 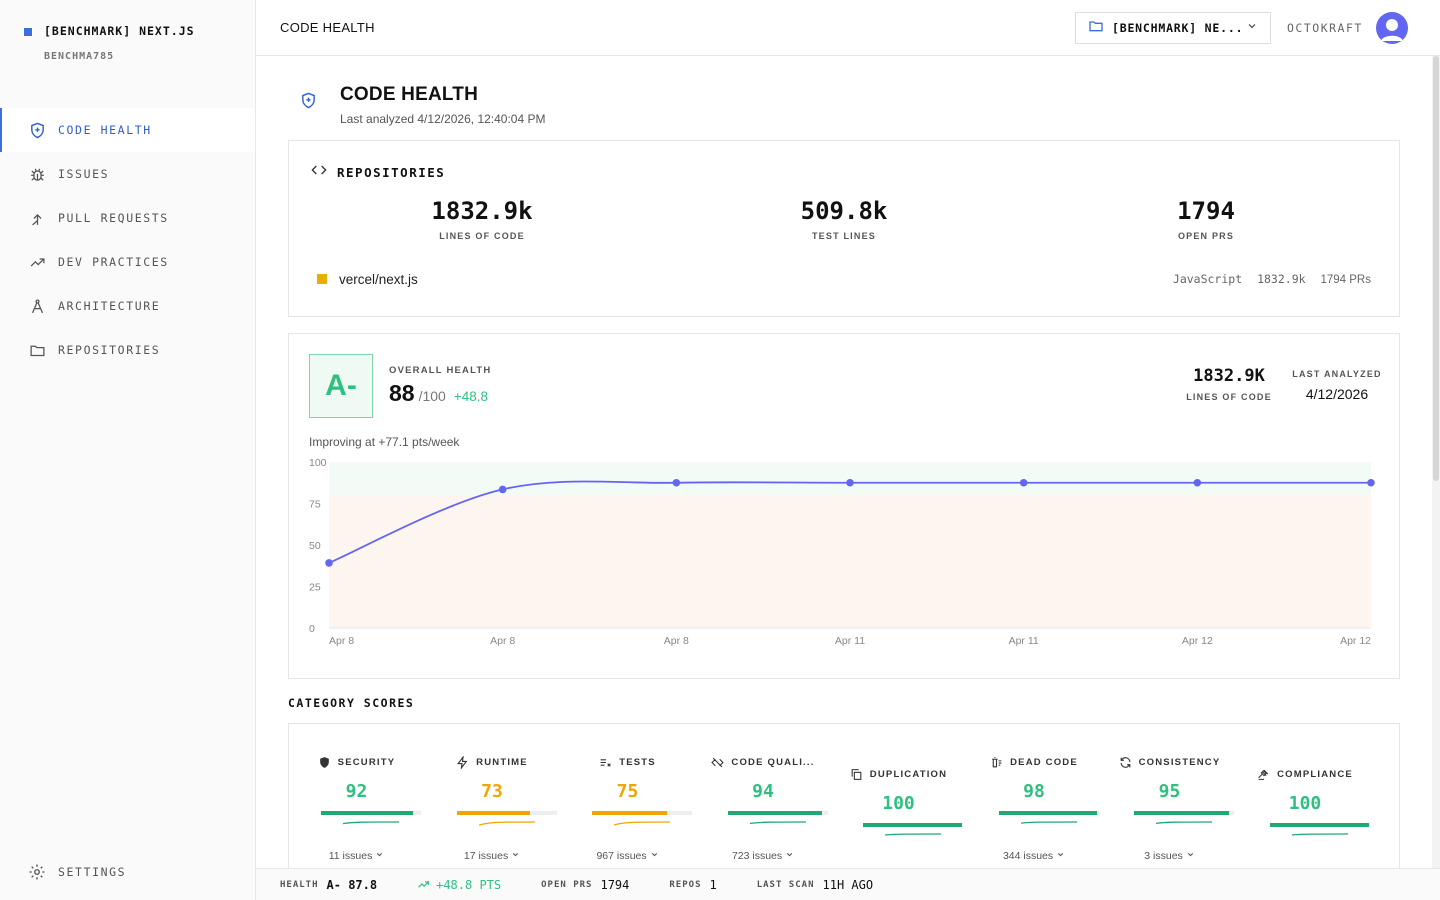 I want to click on code-brackets-icon, so click(x=319, y=172).